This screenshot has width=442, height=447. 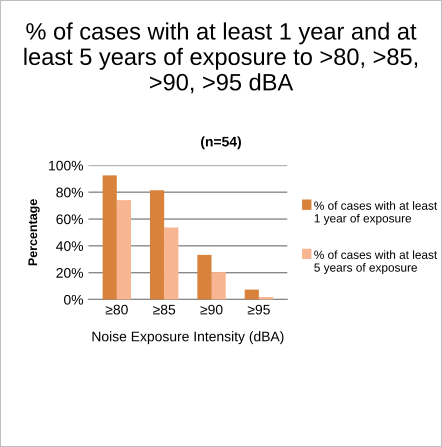 I want to click on legend-label: % of cases with at least 1 year of exposure, so click(x=376, y=213).